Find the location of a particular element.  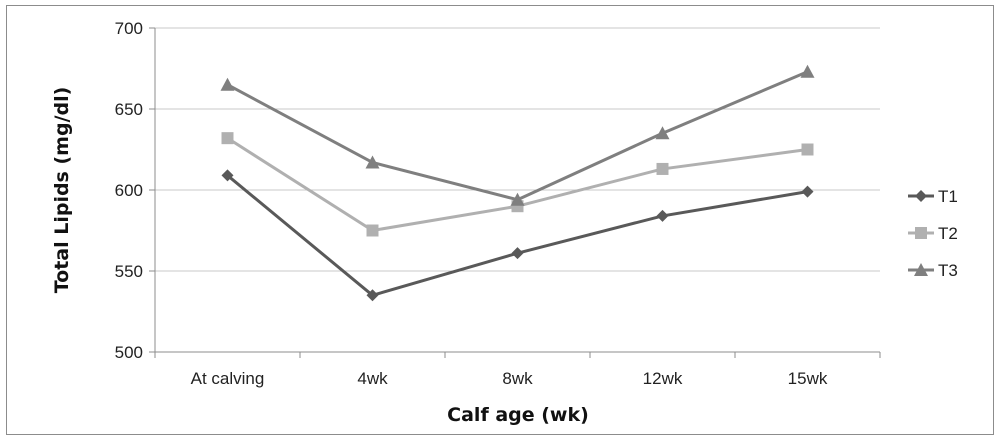

legend-label: T2 is located at coordinates (948, 233).